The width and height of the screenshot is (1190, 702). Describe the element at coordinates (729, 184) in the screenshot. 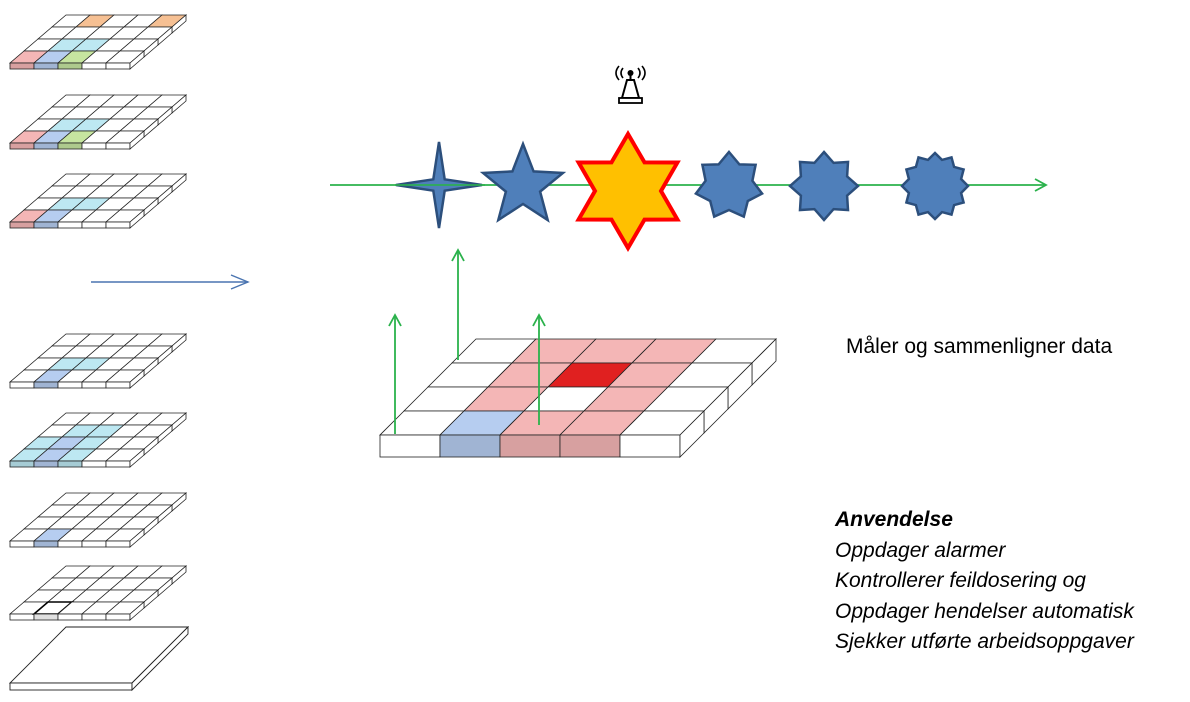

I see `star7-marker` at that location.